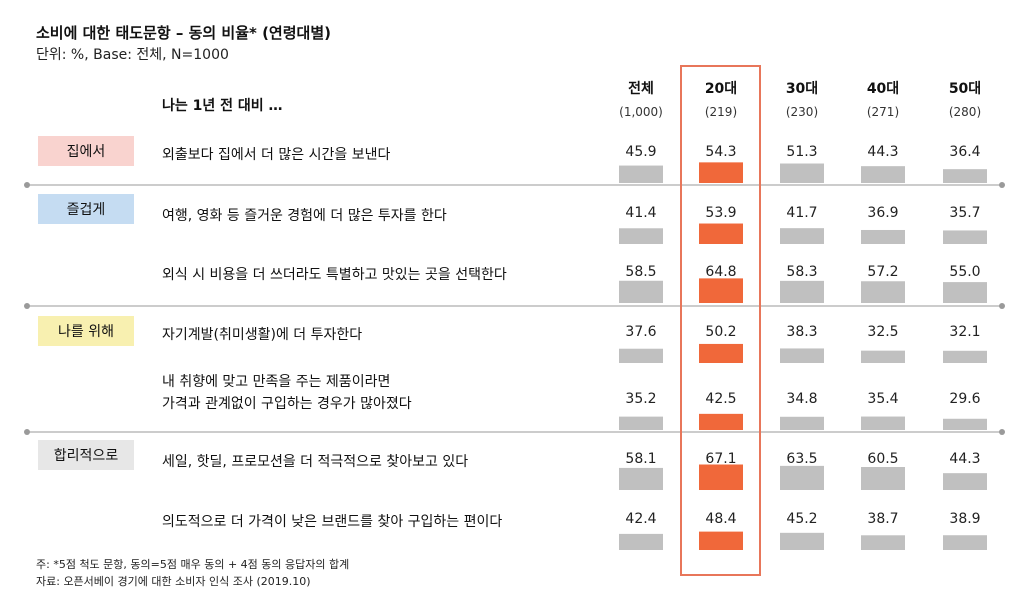 The width and height of the screenshot is (1024, 592). Describe the element at coordinates (640, 152) in the screenshot. I see `value-label-r0-c0: 45.9` at that location.